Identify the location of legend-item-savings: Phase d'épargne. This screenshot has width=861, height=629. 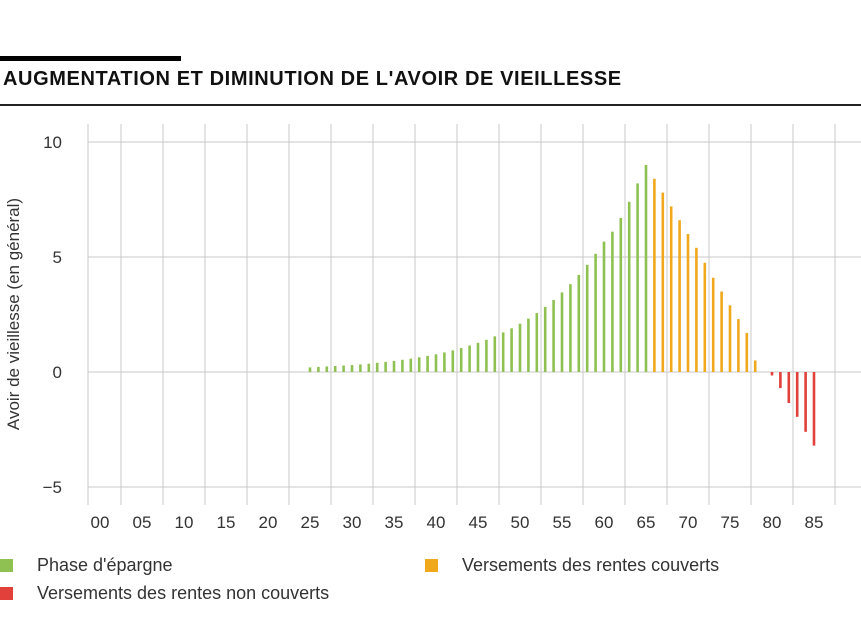
(86, 565).